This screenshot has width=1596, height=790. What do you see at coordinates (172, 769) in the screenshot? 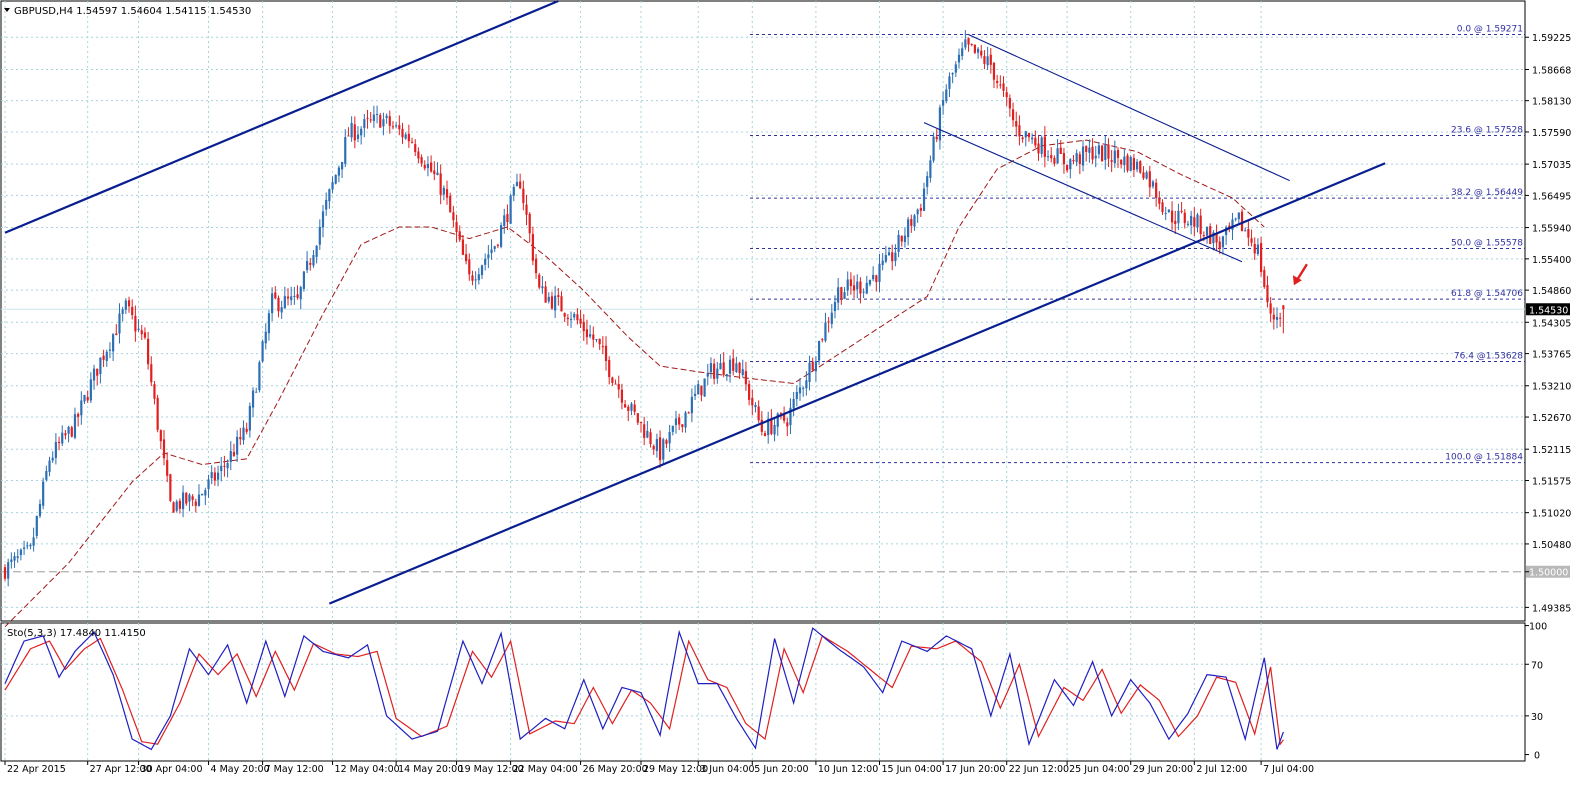
I see `time-tick-label: 30 Apr 04:00` at bounding box center [172, 769].